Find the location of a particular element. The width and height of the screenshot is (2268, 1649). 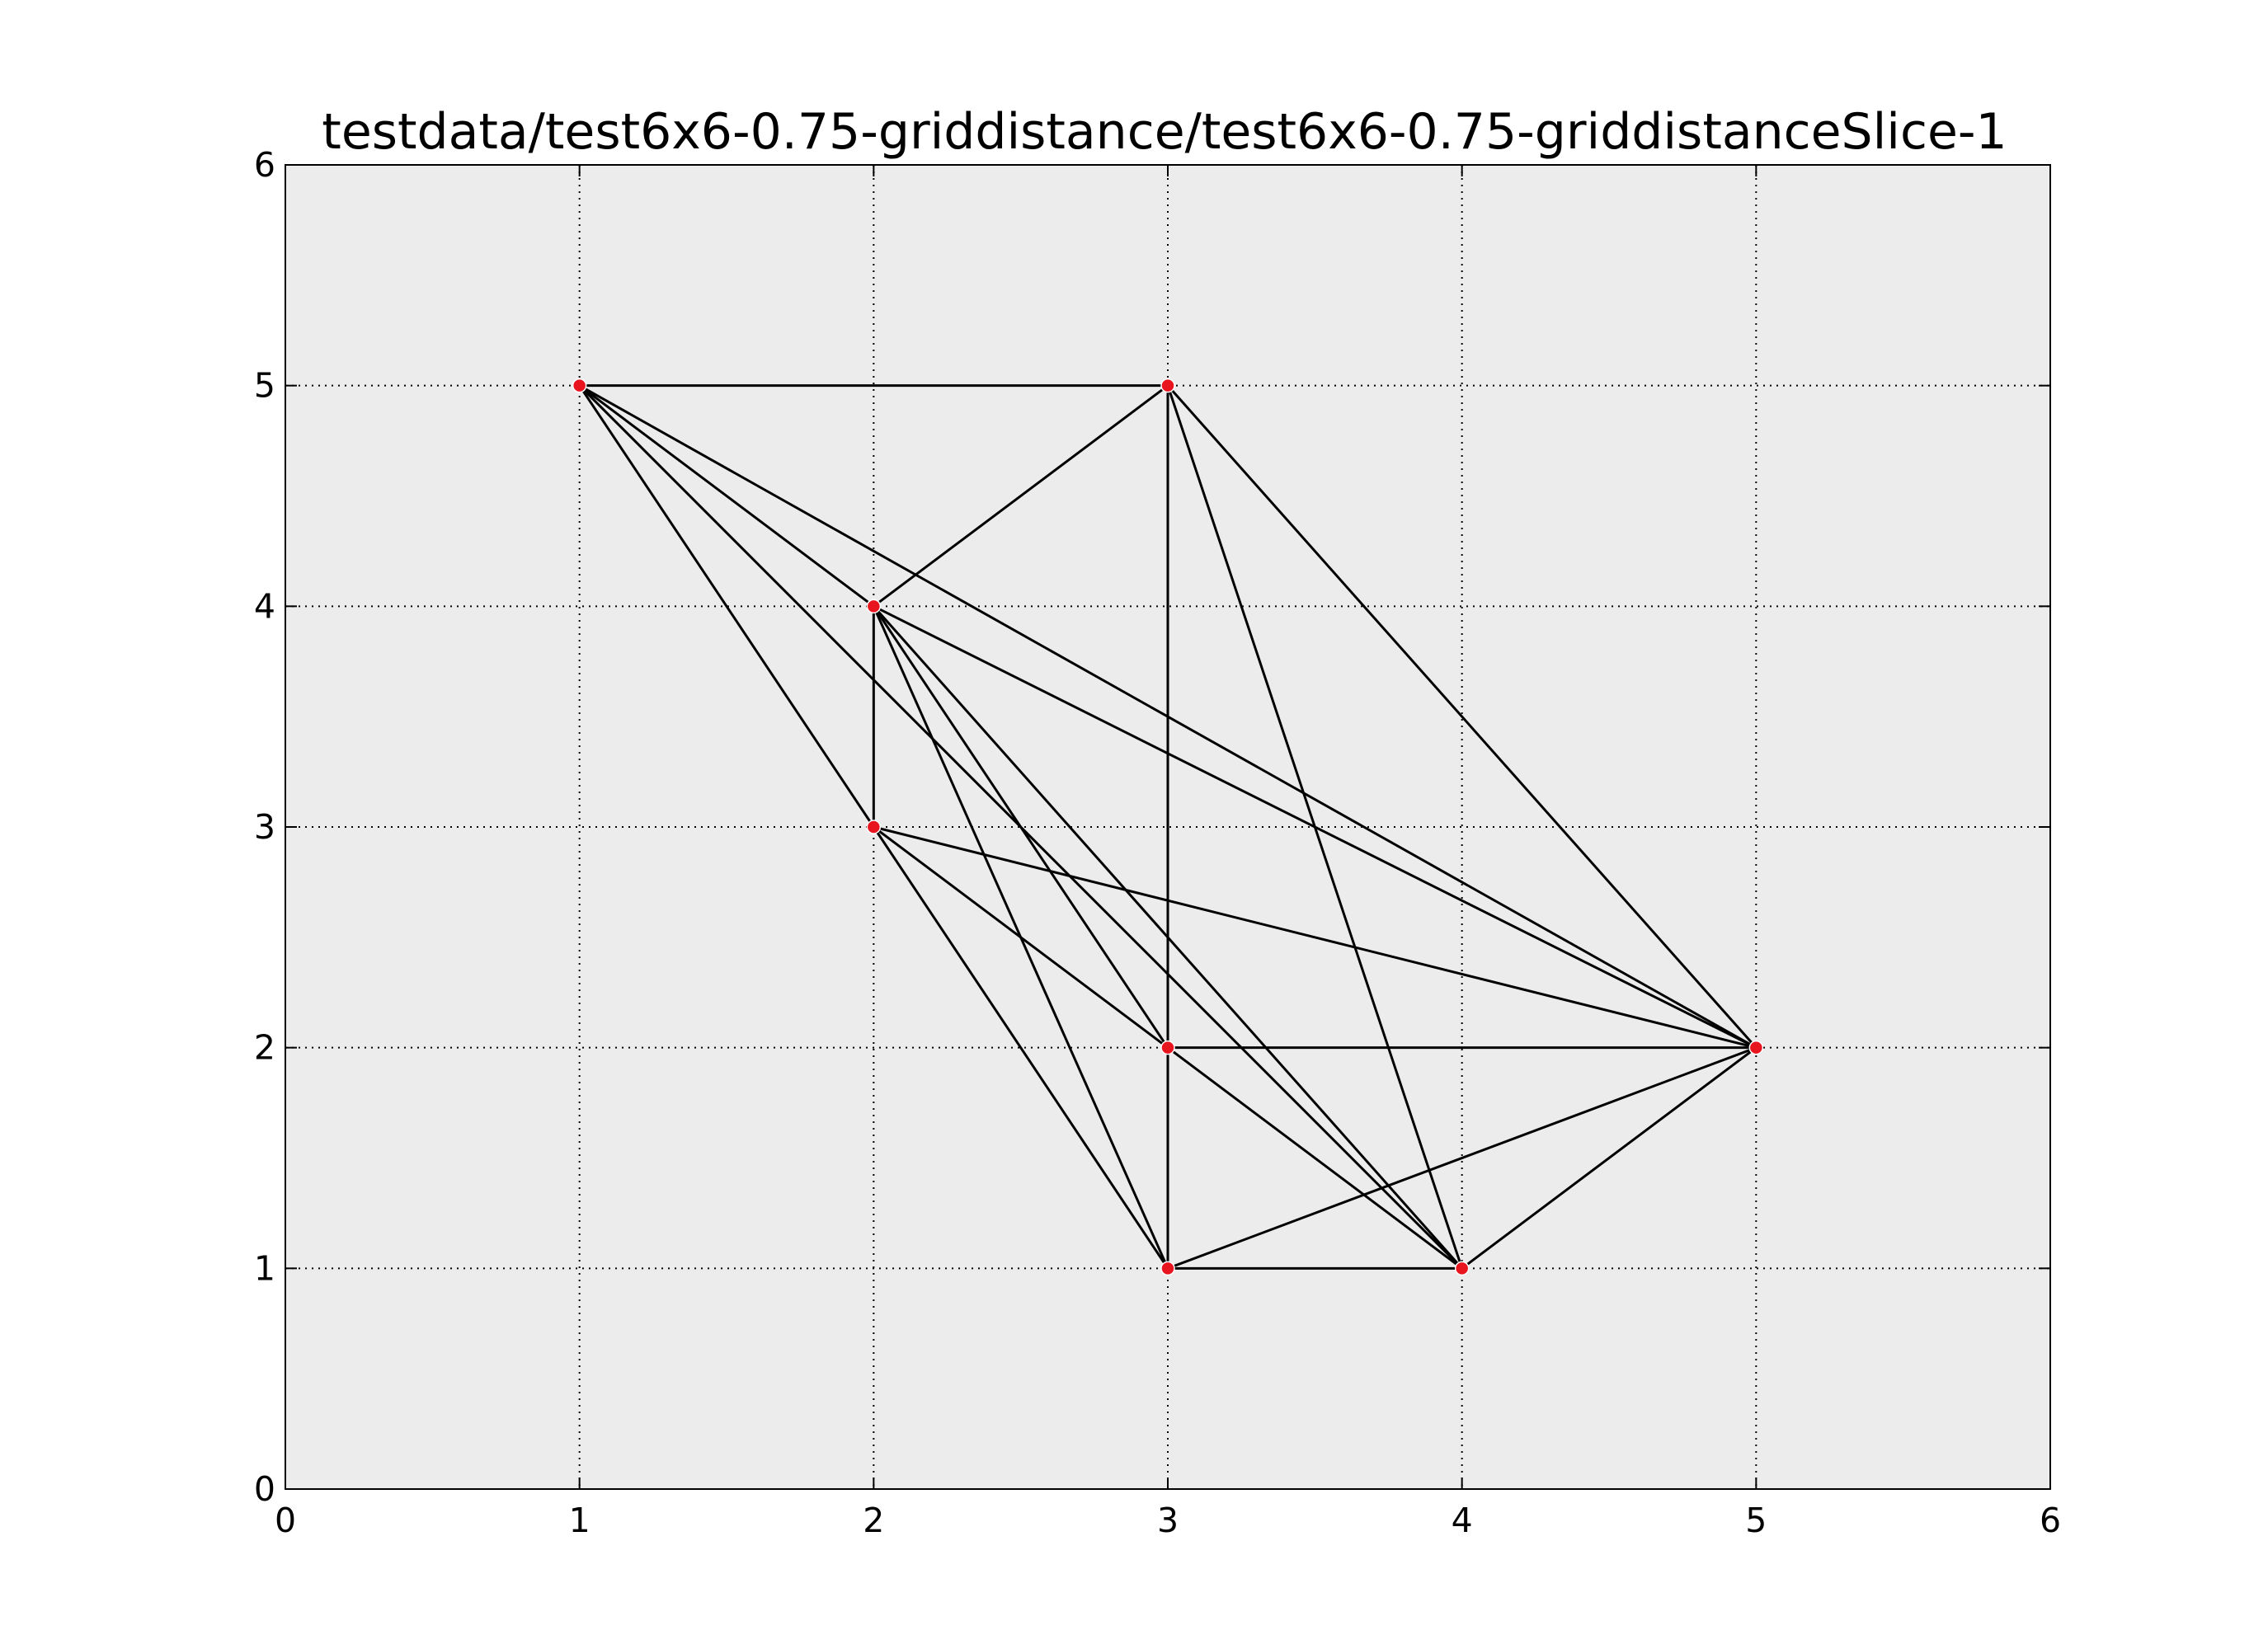

y-tick-label: 1 is located at coordinates (264, 1268).